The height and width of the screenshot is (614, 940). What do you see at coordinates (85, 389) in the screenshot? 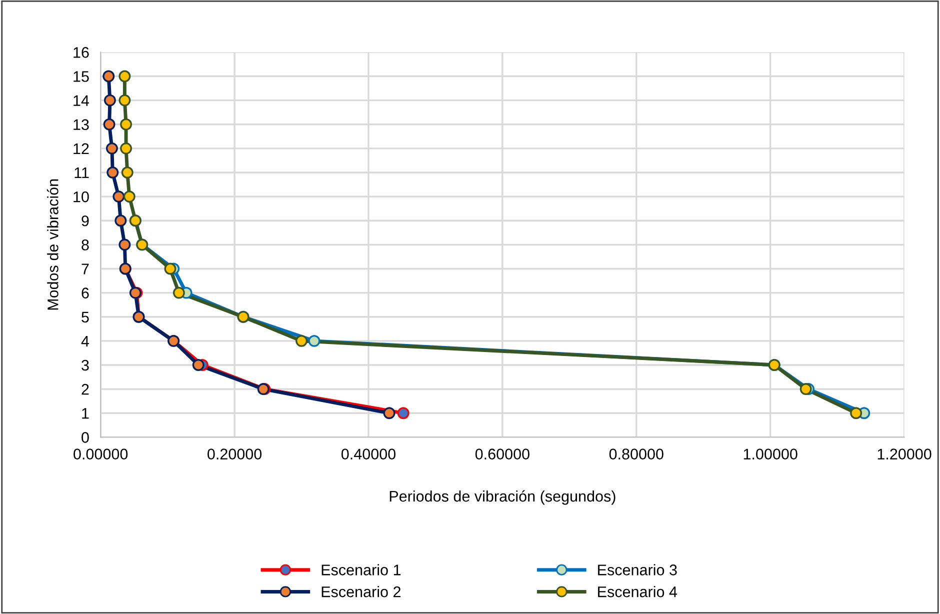
I see `y-tick-label: 2` at bounding box center [85, 389].